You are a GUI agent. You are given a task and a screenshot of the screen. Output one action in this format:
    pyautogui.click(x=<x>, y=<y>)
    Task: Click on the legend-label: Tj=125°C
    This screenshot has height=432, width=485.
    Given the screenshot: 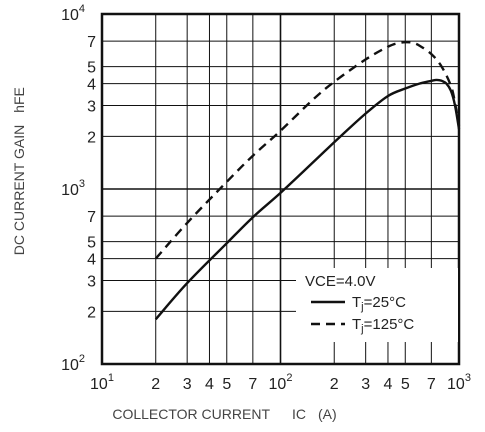 What is the action you would take?
    pyautogui.click(x=383, y=325)
    